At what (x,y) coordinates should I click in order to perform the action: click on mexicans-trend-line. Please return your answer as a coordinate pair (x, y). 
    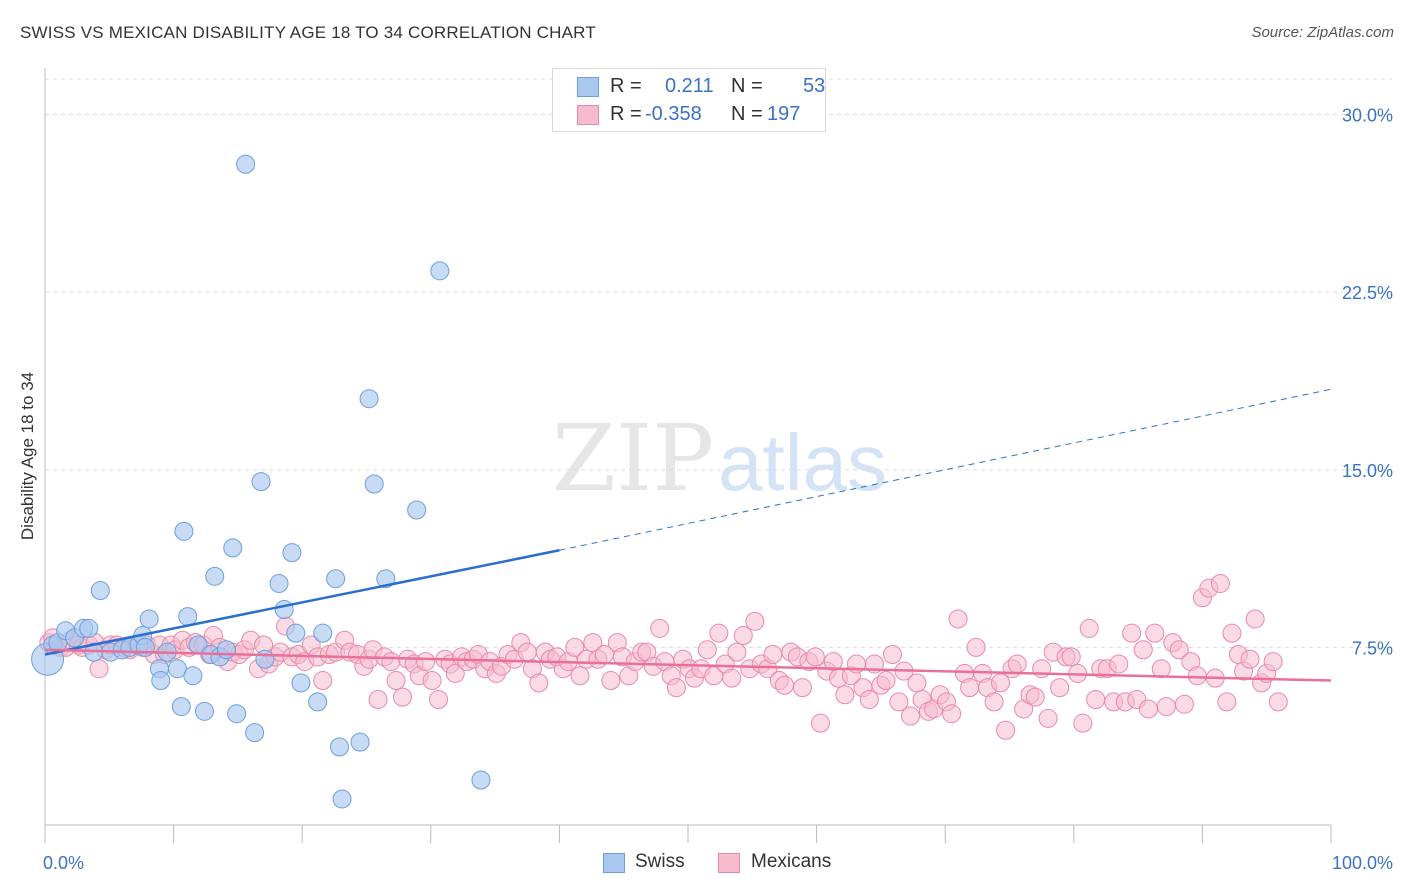
    Looking at the image, I should click on (688, 665).